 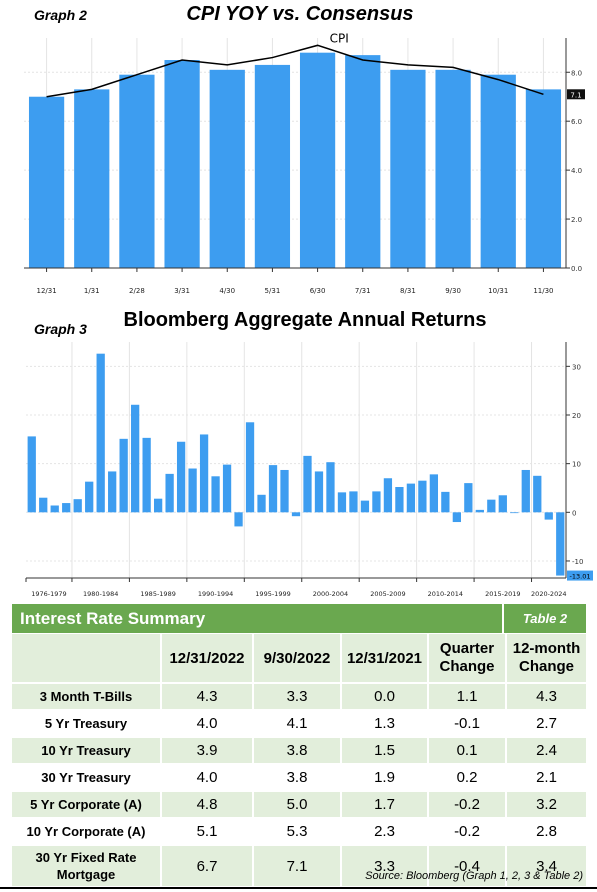 What do you see at coordinates (576, 416) in the screenshot?
I see `y-tick-label: 20` at bounding box center [576, 416].